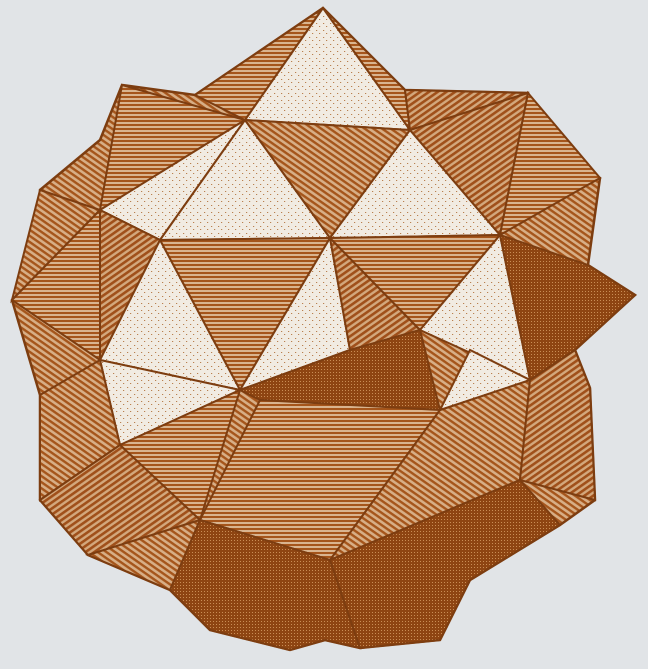 The height and width of the screenshot is (669, 648). I want to click on facet-right-band, so click(567, 307).